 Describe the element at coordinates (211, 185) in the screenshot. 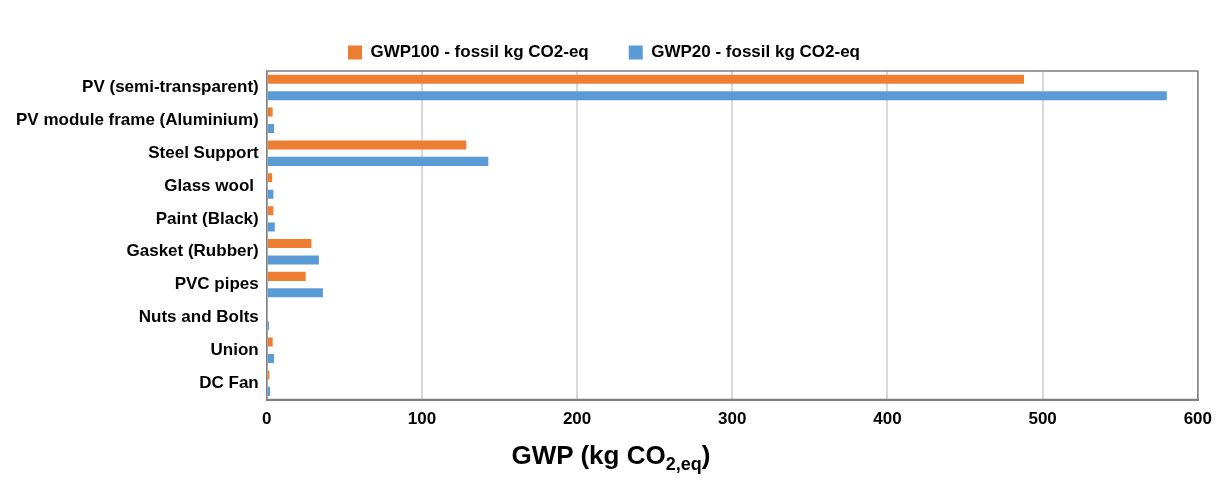

I see `y-tick-label: Glass wool` at that location.